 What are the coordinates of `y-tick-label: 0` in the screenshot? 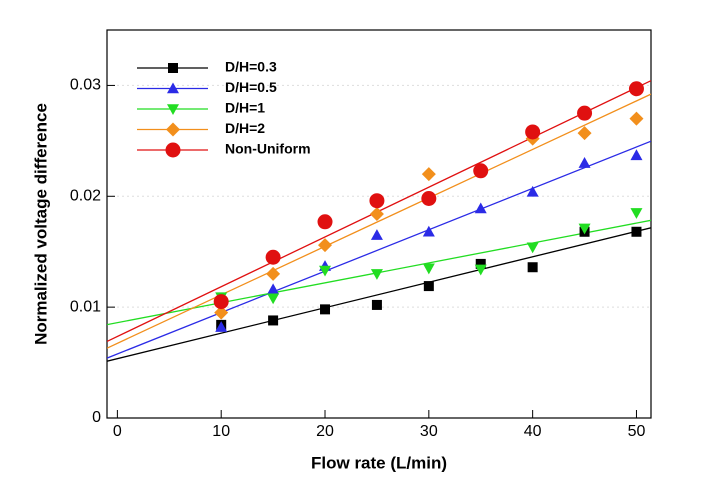 It's located at (96, 417).